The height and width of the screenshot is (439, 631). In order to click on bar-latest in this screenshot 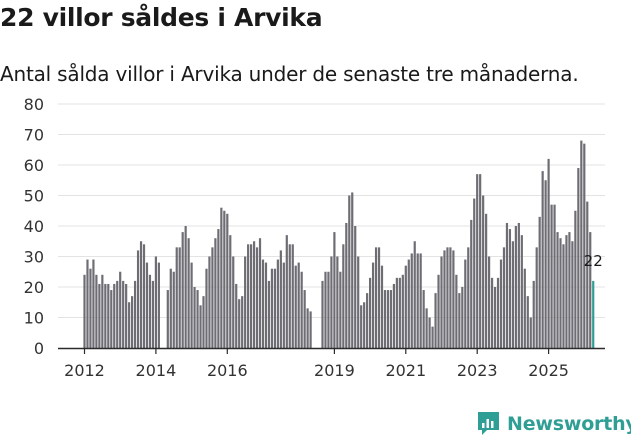, I will do `click(593, 314)`.